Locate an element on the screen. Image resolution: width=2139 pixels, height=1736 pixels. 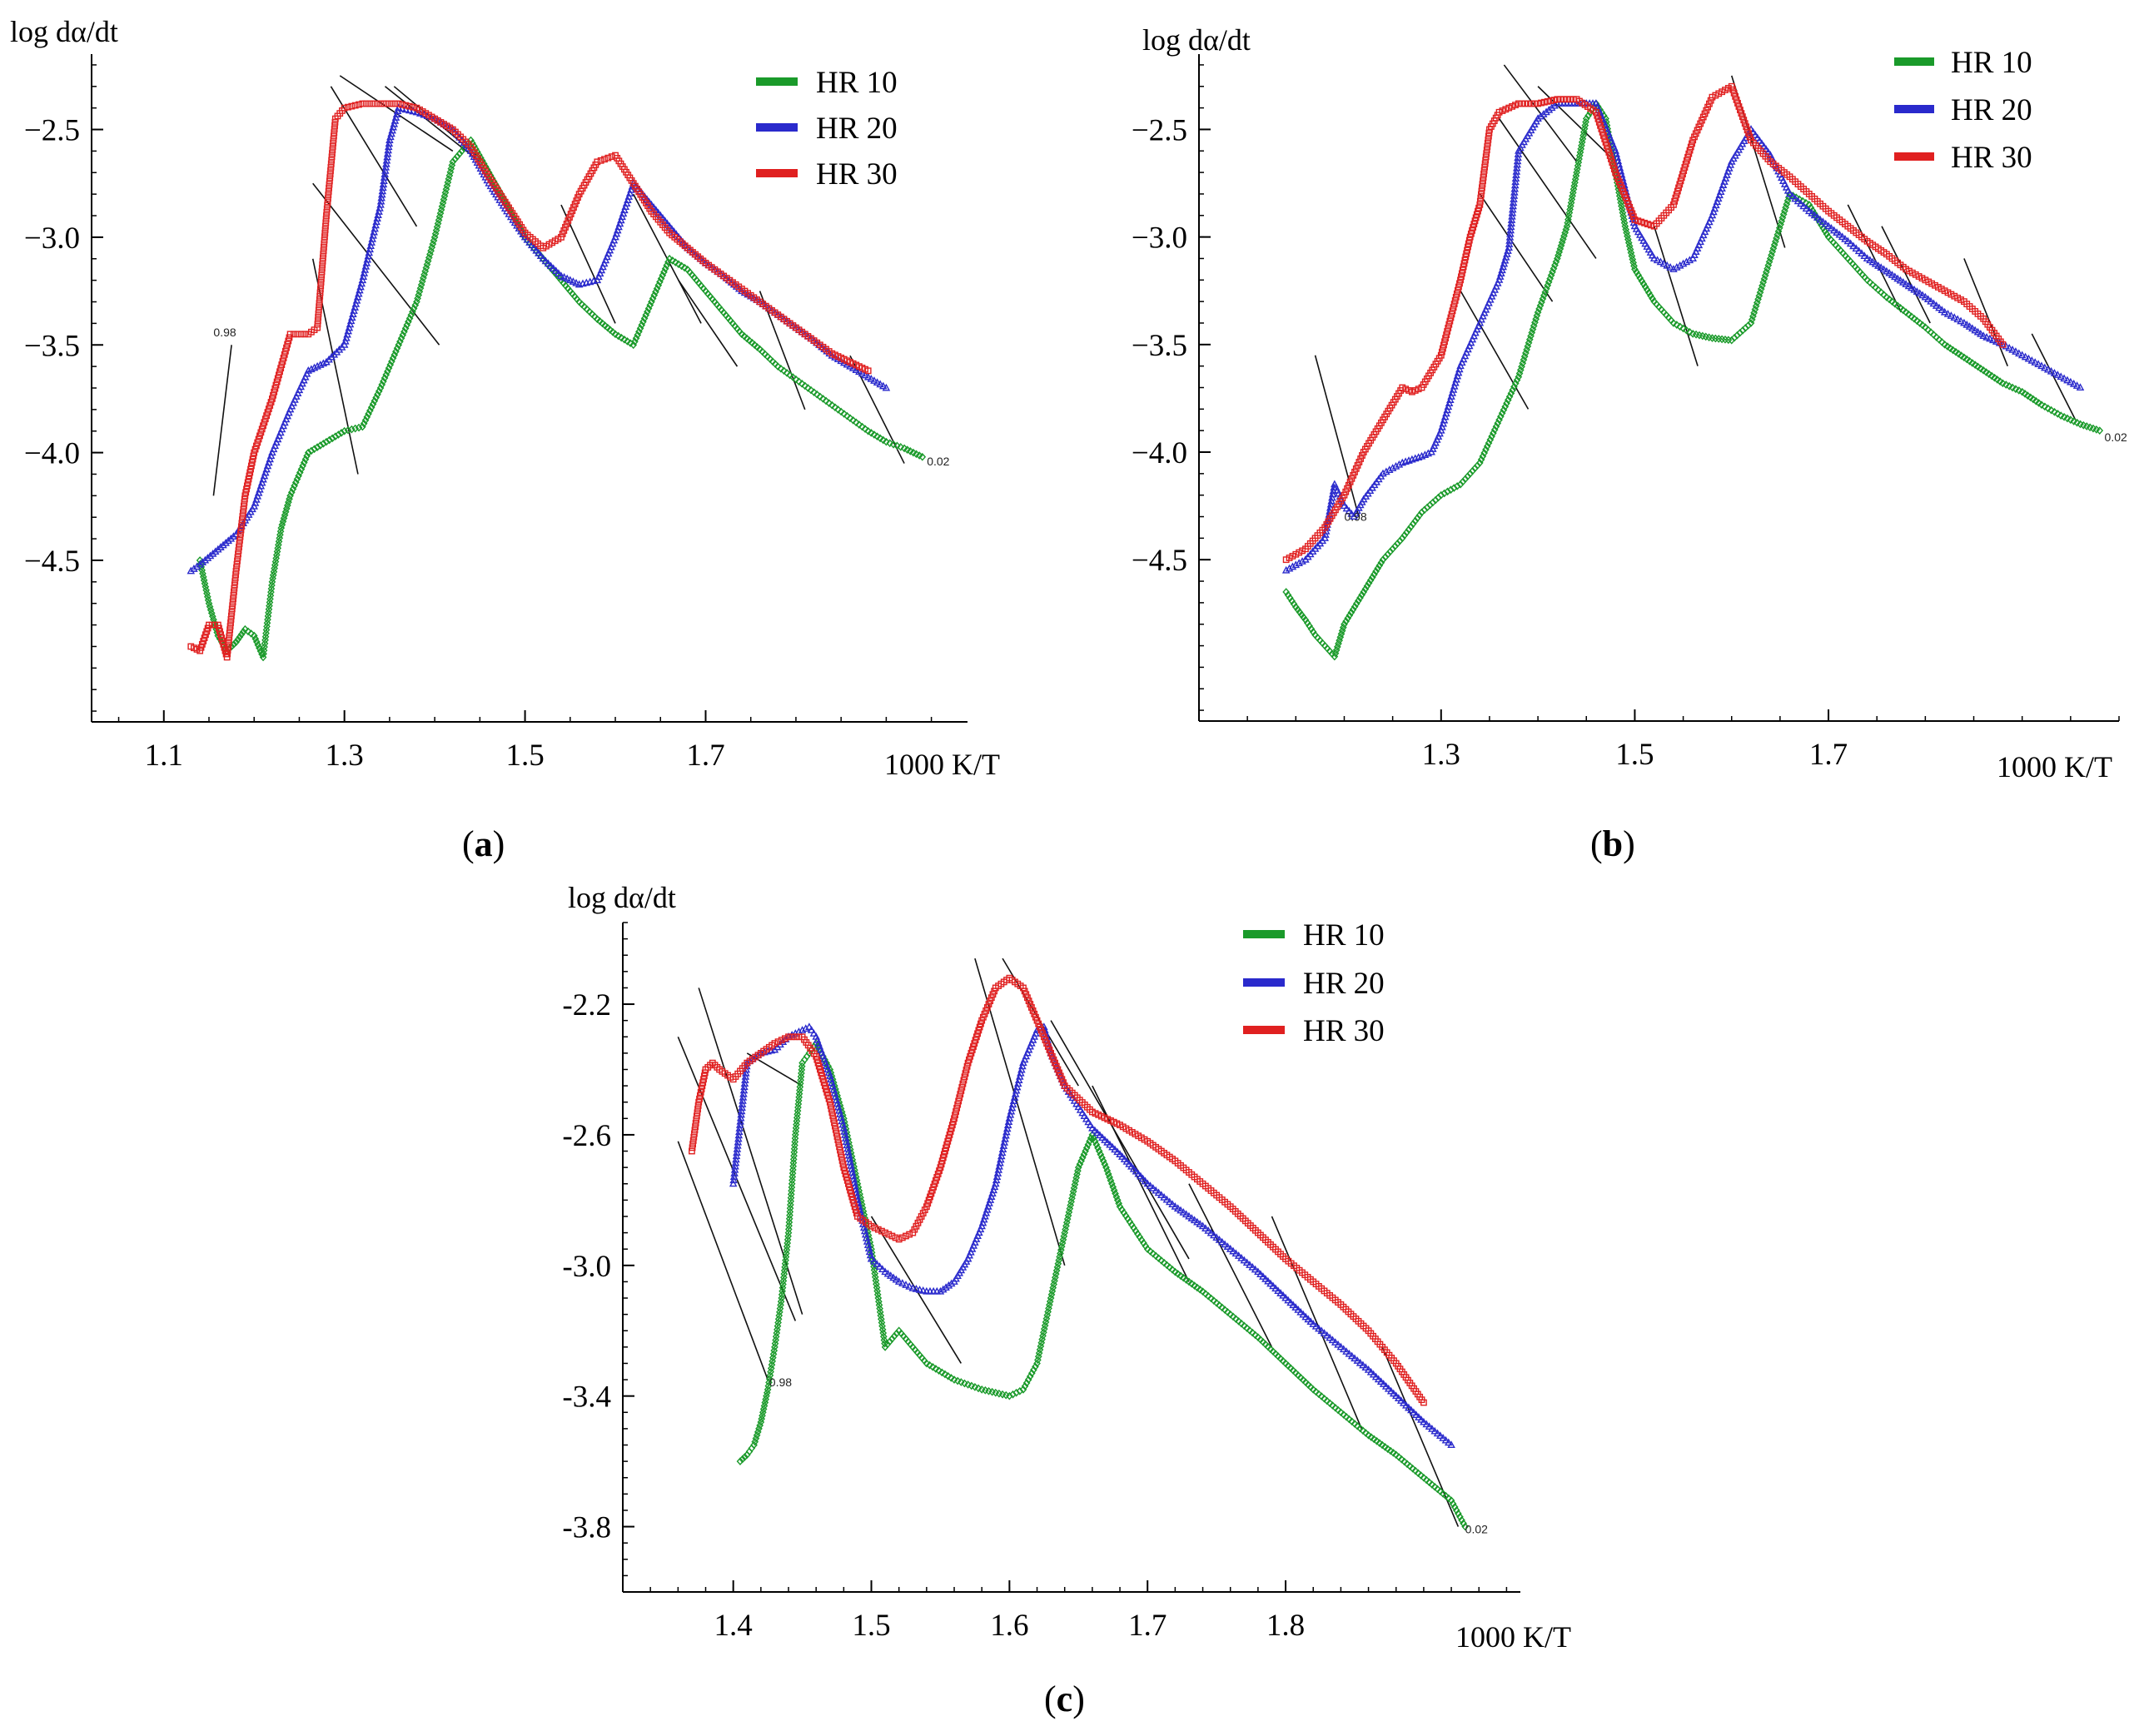
panel-b-iso-line is located at coordinates (1516, 248).